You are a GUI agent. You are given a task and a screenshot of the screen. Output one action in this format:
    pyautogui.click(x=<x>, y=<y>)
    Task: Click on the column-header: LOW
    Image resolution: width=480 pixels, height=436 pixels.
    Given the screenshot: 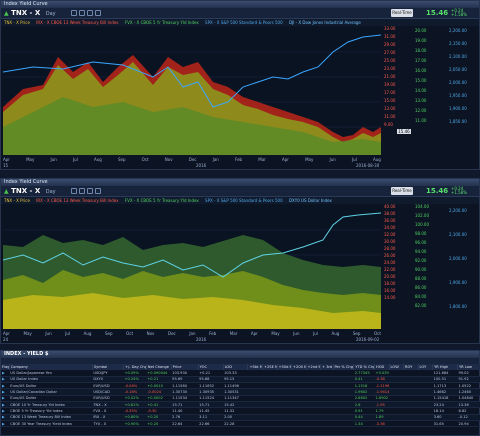 What is the action you would take?
    pyautogui.click(x=397, y=367)
    